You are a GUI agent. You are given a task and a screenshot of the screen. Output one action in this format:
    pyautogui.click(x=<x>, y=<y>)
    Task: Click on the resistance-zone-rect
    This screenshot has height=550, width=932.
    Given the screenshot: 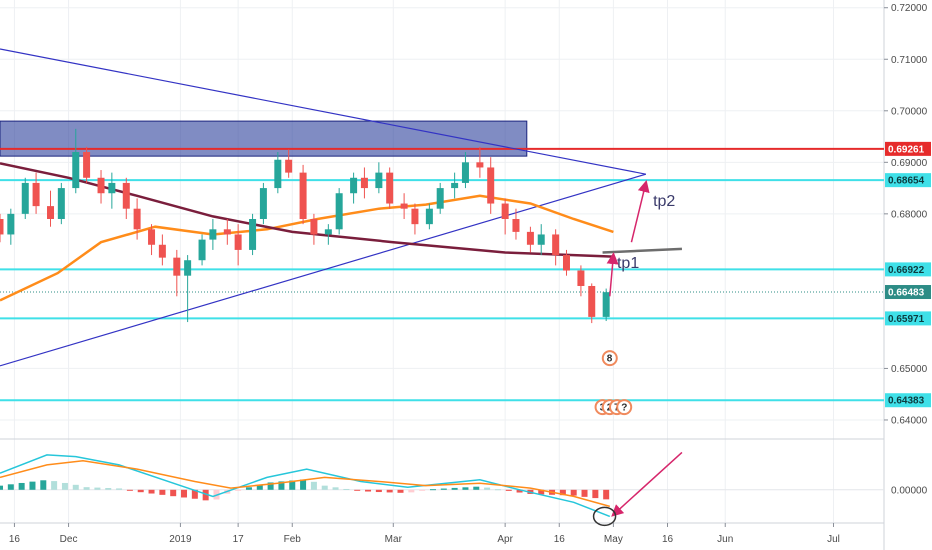 What is the action you would take?
    pyautogui.click(x=264, y=138)
    